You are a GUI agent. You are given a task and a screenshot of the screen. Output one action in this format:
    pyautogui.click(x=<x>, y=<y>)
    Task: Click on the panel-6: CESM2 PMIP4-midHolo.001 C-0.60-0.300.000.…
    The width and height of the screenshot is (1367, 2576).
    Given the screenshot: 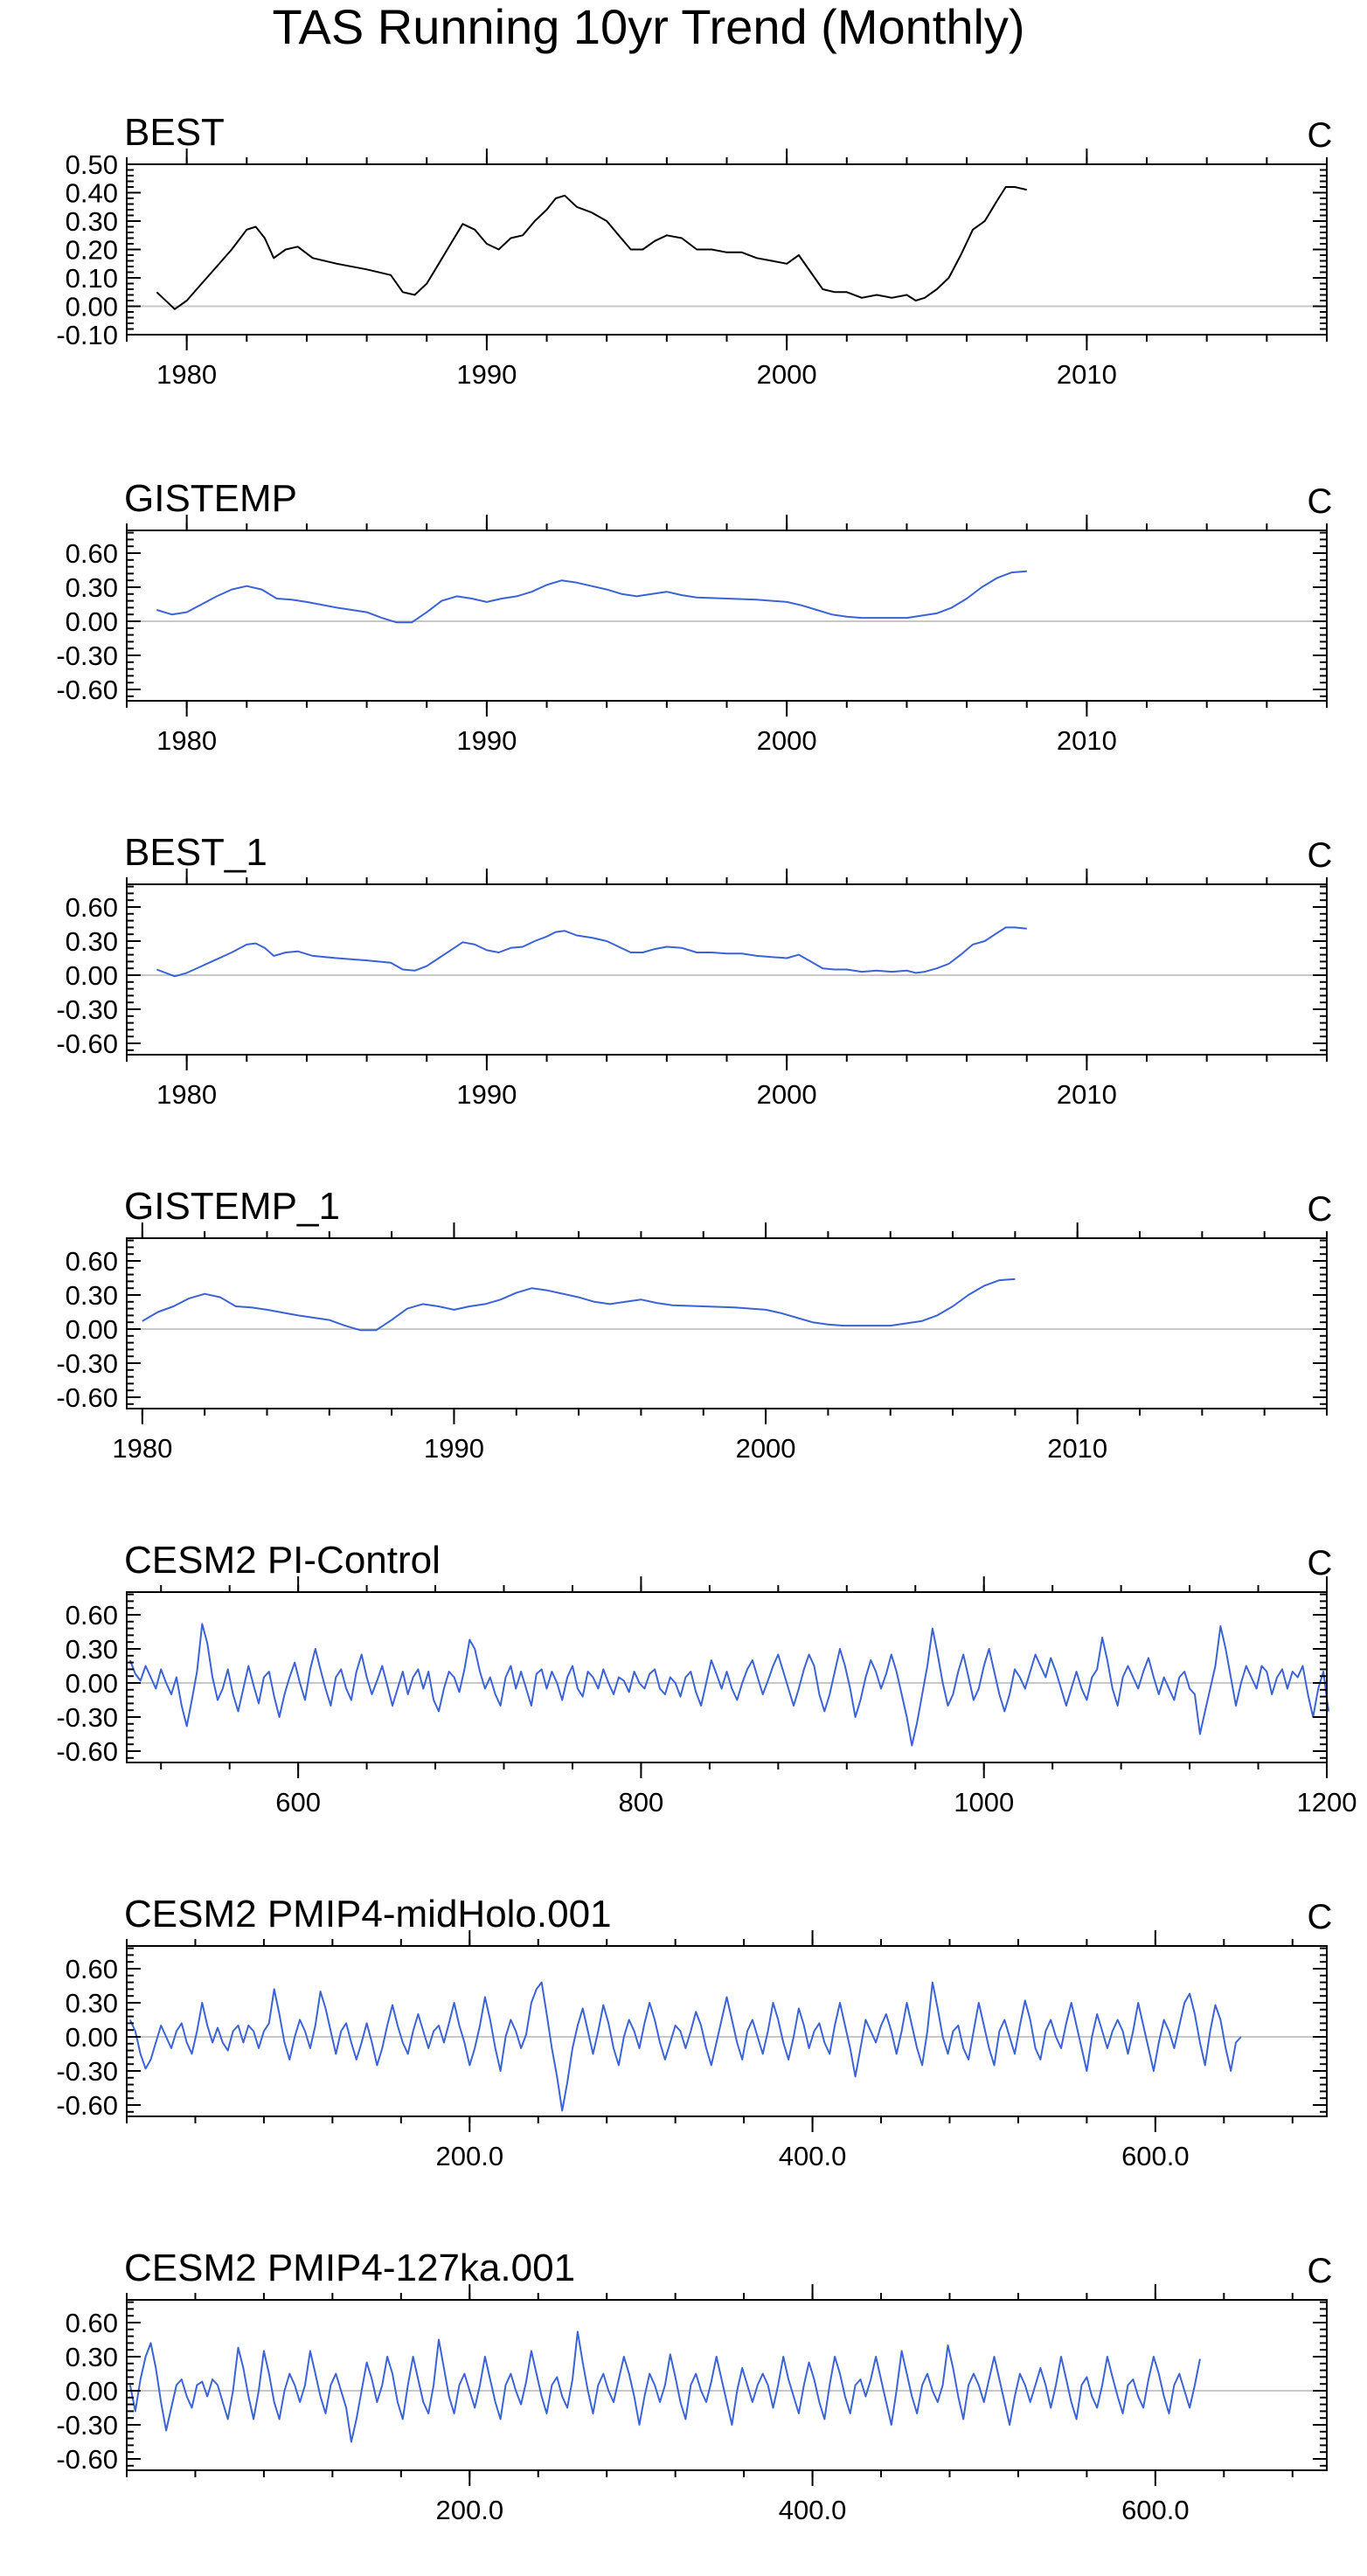 What is the action you would take?
    pyautogui.click(x=694, y=2032)
    